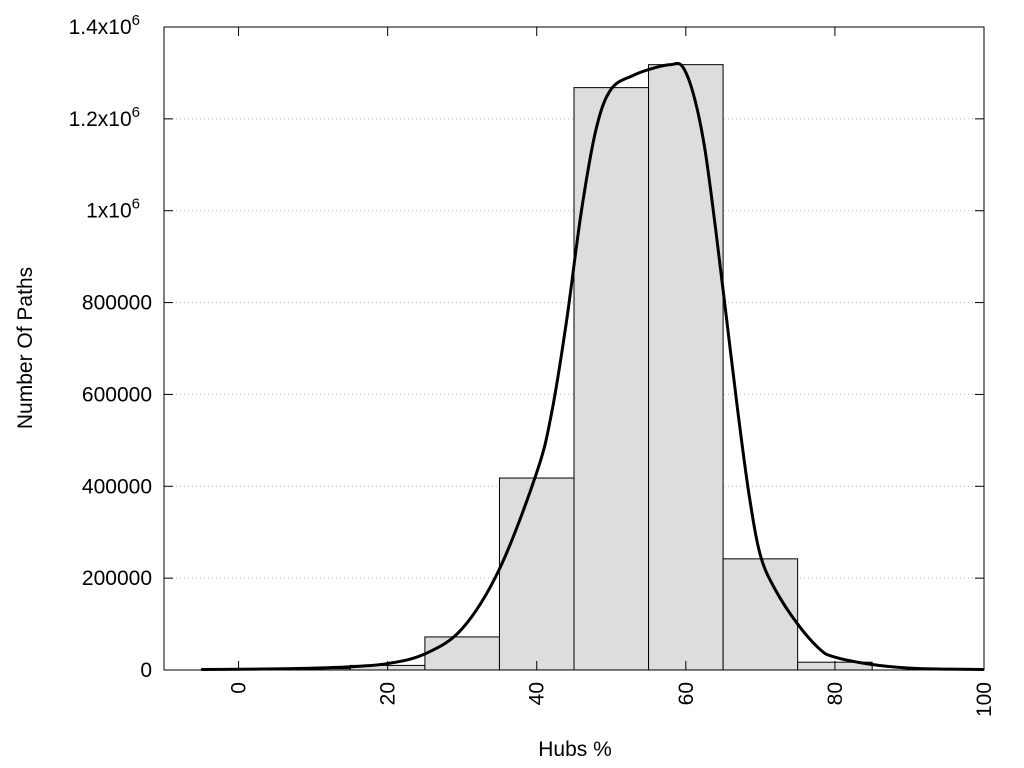 This screenshot has height=768, width=1024. Describe the element at coordinates (117, 578) in the screenshot. I see `y-tick-label-1: 200000` at that location.